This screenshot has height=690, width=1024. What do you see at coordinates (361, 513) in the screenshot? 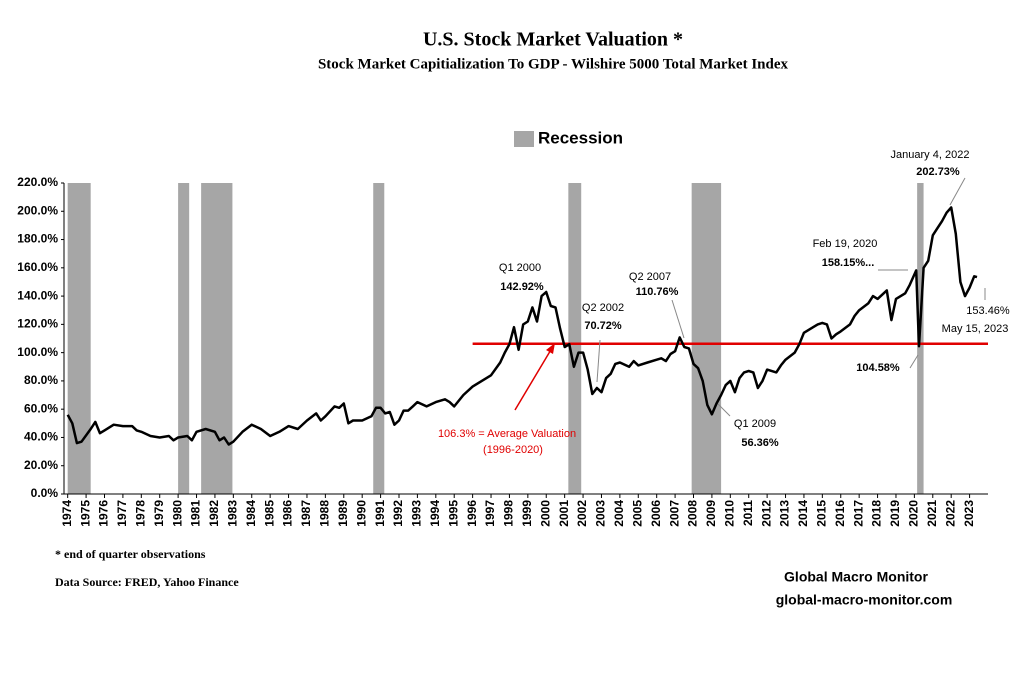
I see `x-tick-label: 1990` at bounding box center [361, 513].